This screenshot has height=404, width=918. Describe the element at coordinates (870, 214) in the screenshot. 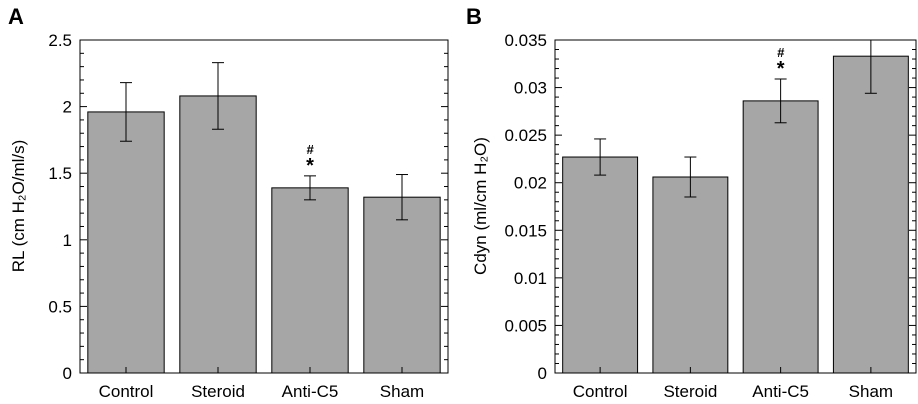

I see `panel-b-bar-sham` at that location.